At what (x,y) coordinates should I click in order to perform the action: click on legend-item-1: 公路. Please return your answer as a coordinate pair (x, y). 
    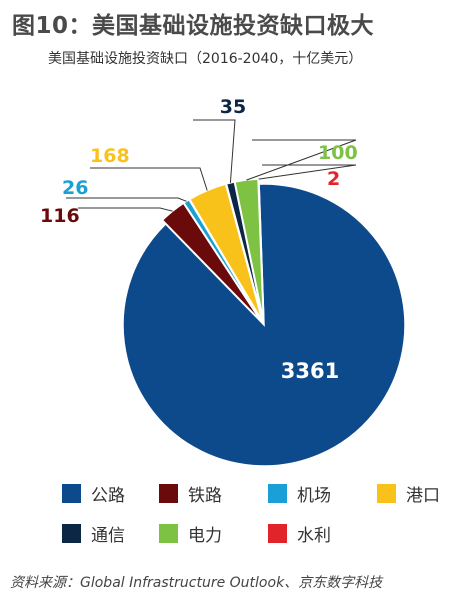
    Looking at the image, I should click on (93, 493).